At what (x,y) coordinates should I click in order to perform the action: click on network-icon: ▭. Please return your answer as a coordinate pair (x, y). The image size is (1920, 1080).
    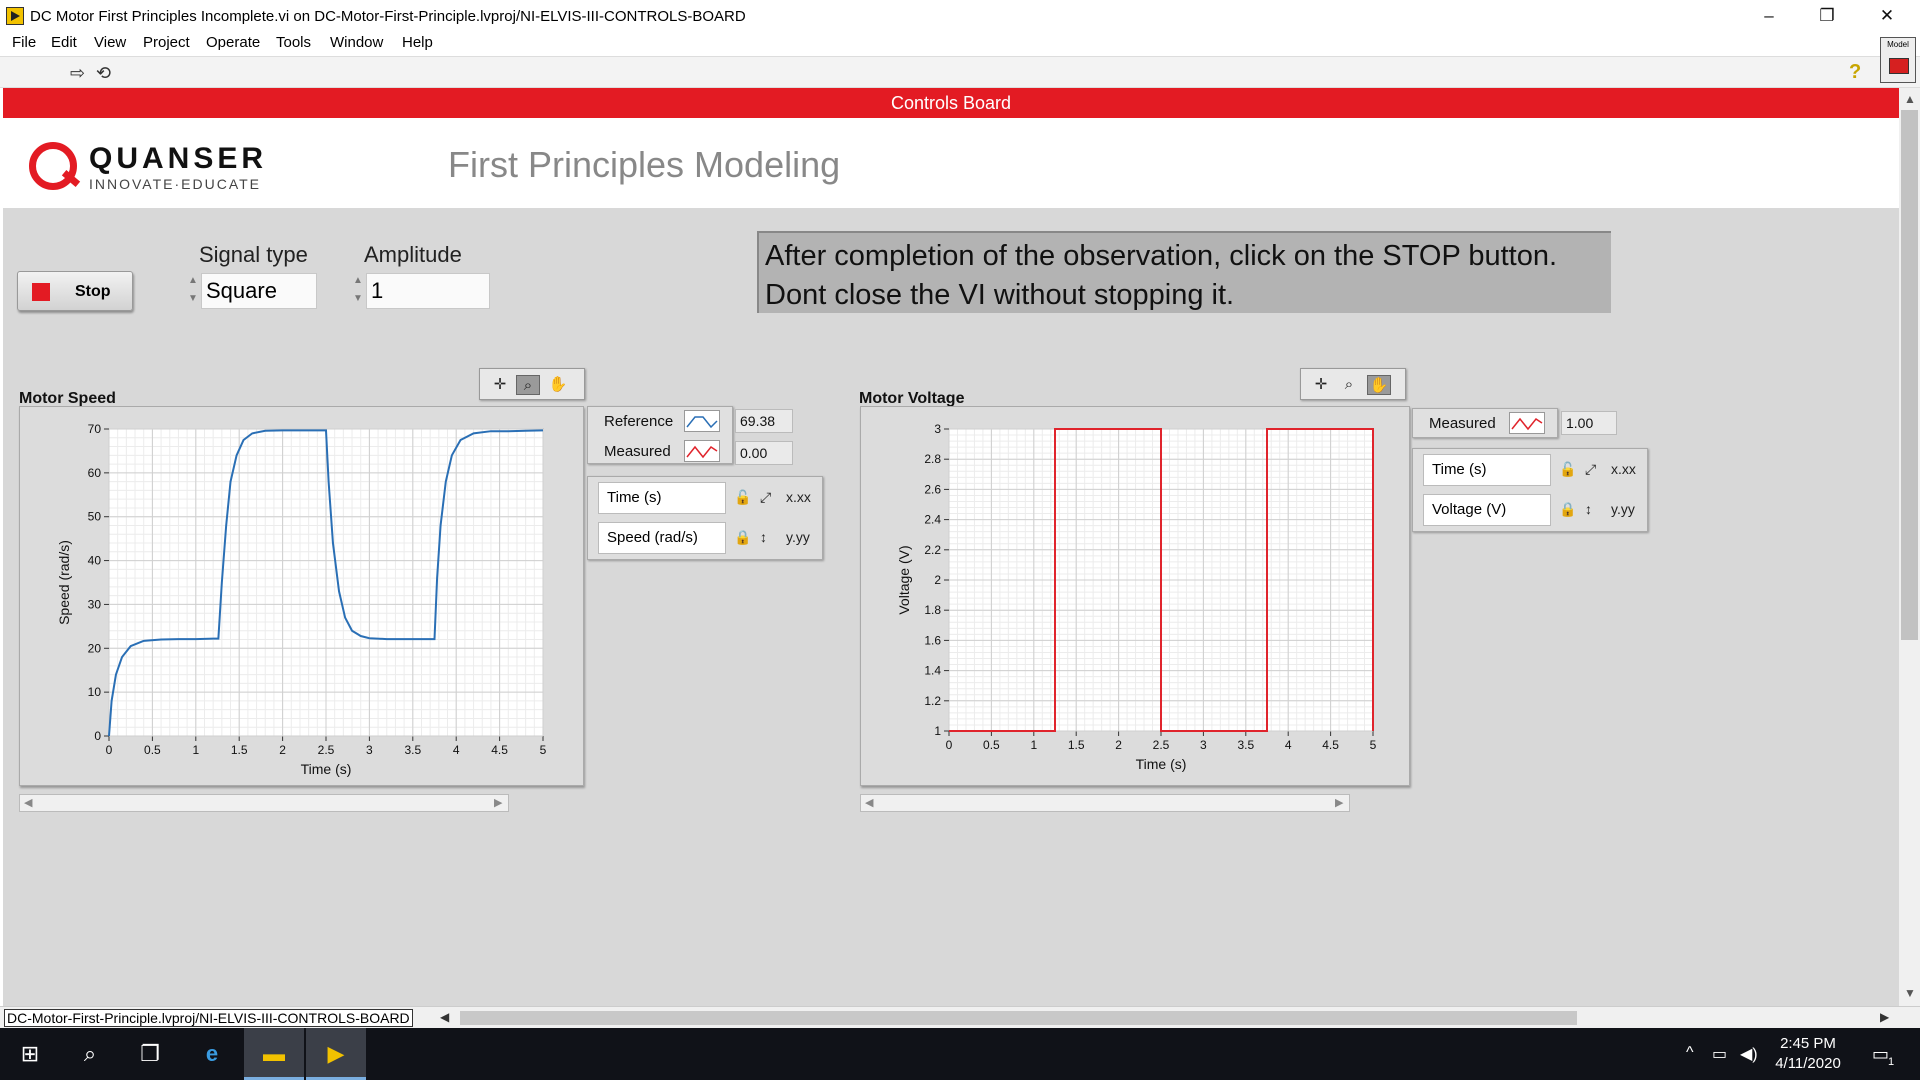
    Looking at the image, I should click on (1720, 1054).